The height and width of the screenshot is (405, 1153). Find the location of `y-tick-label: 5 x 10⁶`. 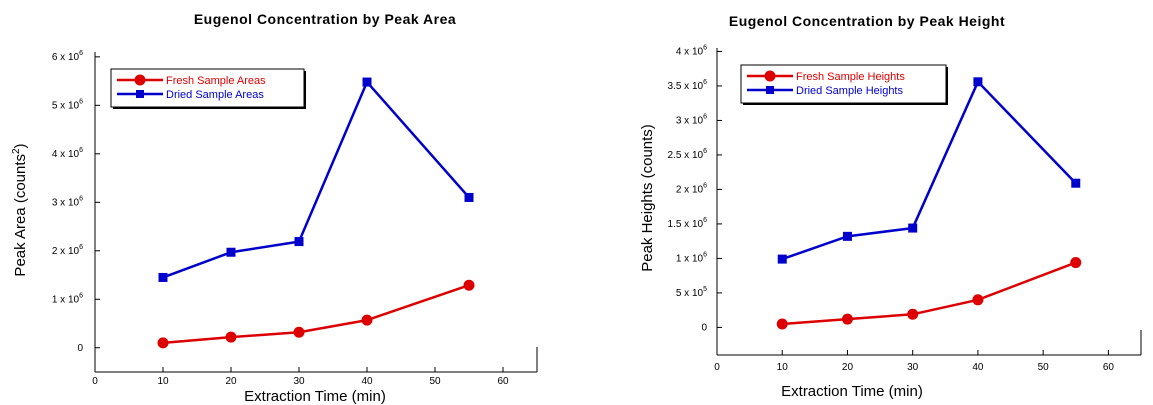

y-tick-label: 5 x 10⁶ is located at coordinates (67, 104).